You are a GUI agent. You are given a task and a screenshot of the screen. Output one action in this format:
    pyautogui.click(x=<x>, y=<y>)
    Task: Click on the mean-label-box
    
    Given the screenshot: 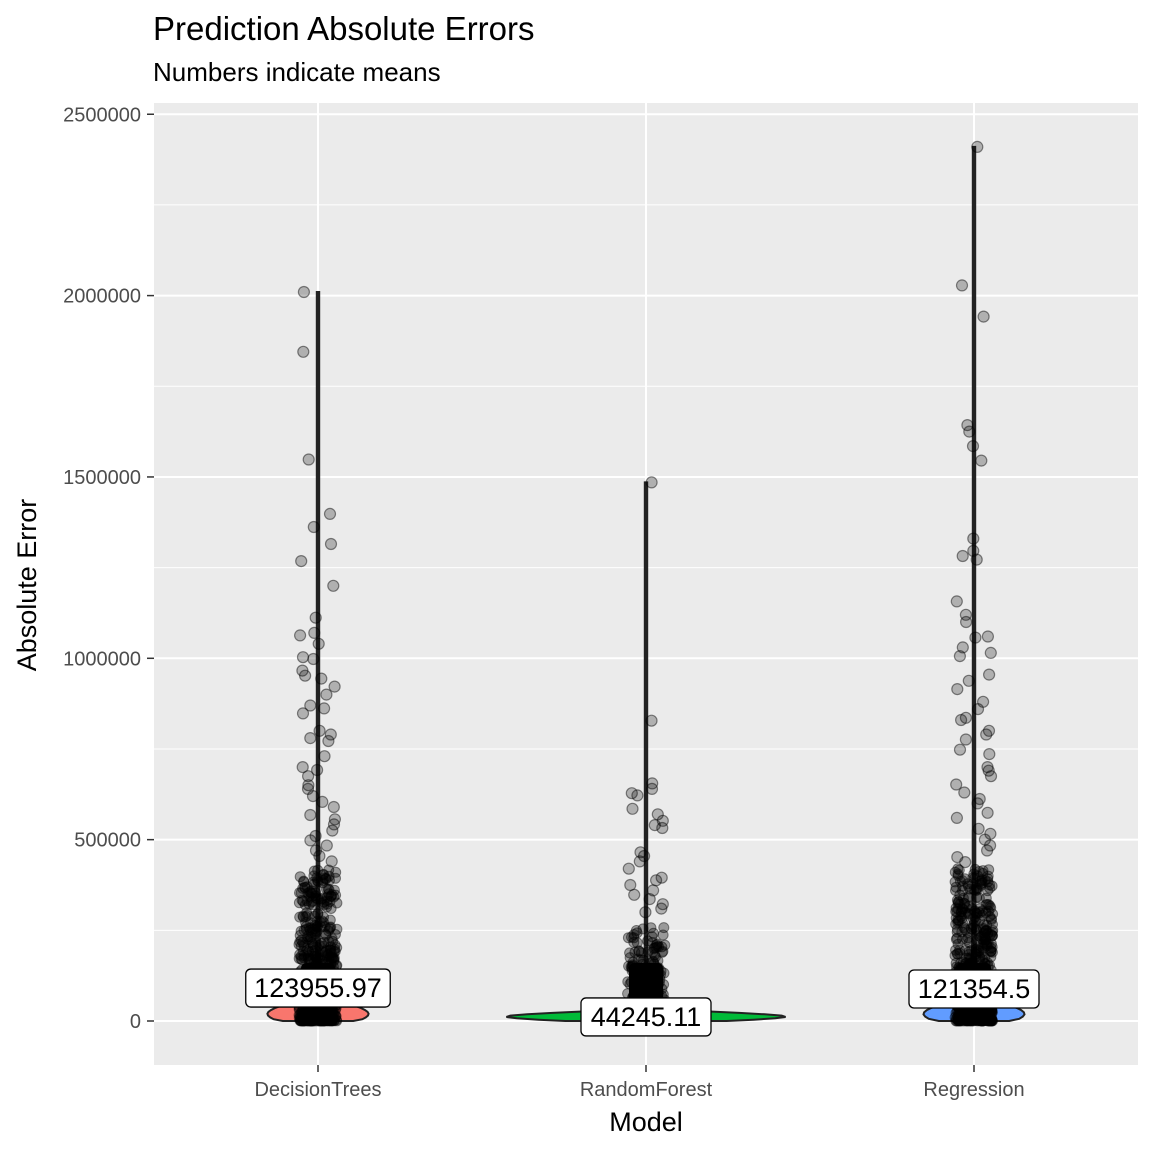 What is the action you would take?
    pyautogui.click(x=974, y=989)
    